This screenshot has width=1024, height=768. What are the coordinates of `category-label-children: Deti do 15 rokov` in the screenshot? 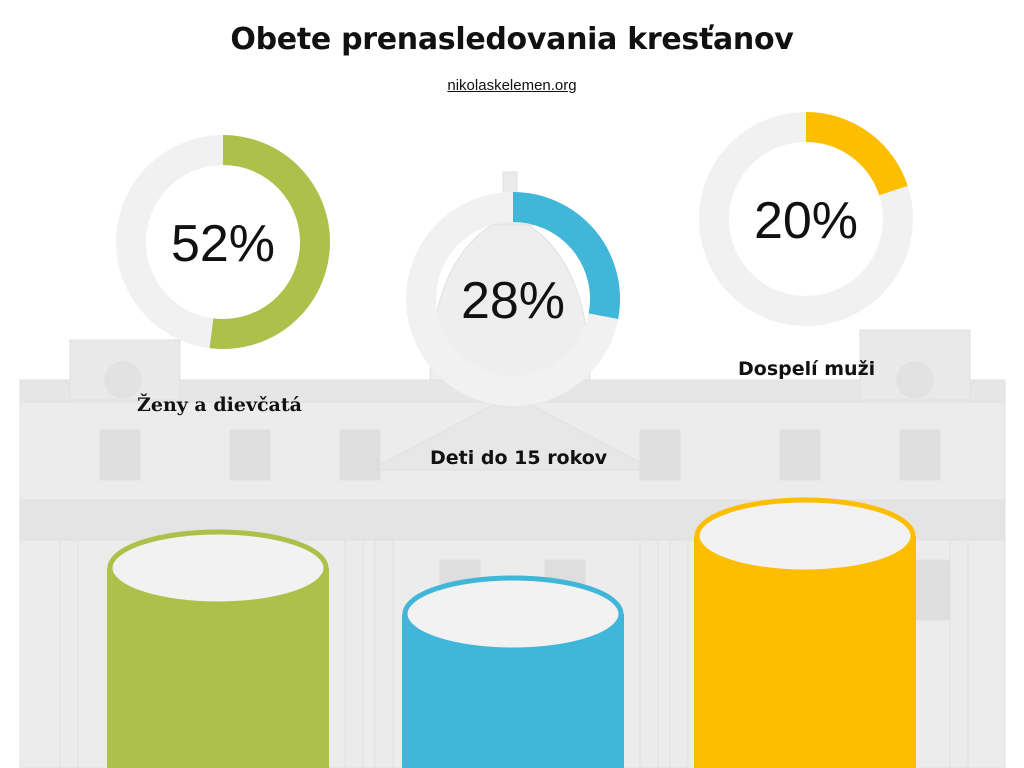 It's located at (519, 458).